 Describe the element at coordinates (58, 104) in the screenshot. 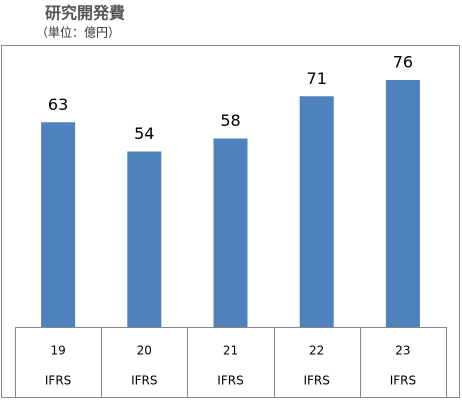

I see `data-label: 63` at that location.